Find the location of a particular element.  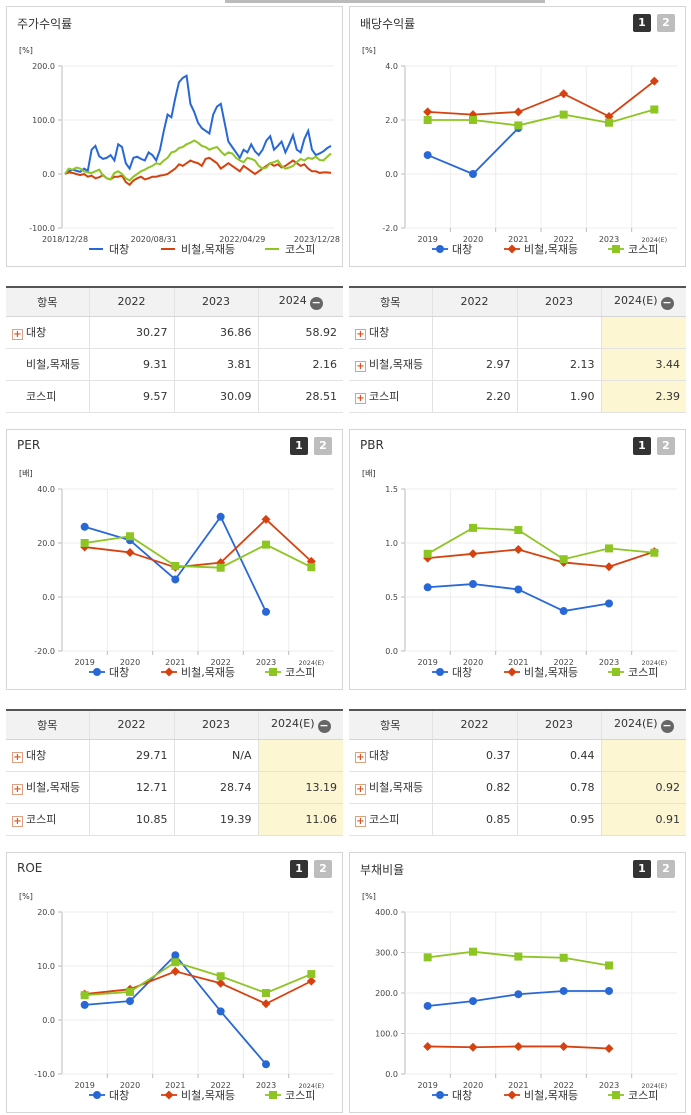

x-tick-label: 2019 is located at coordinates (427, 1085).